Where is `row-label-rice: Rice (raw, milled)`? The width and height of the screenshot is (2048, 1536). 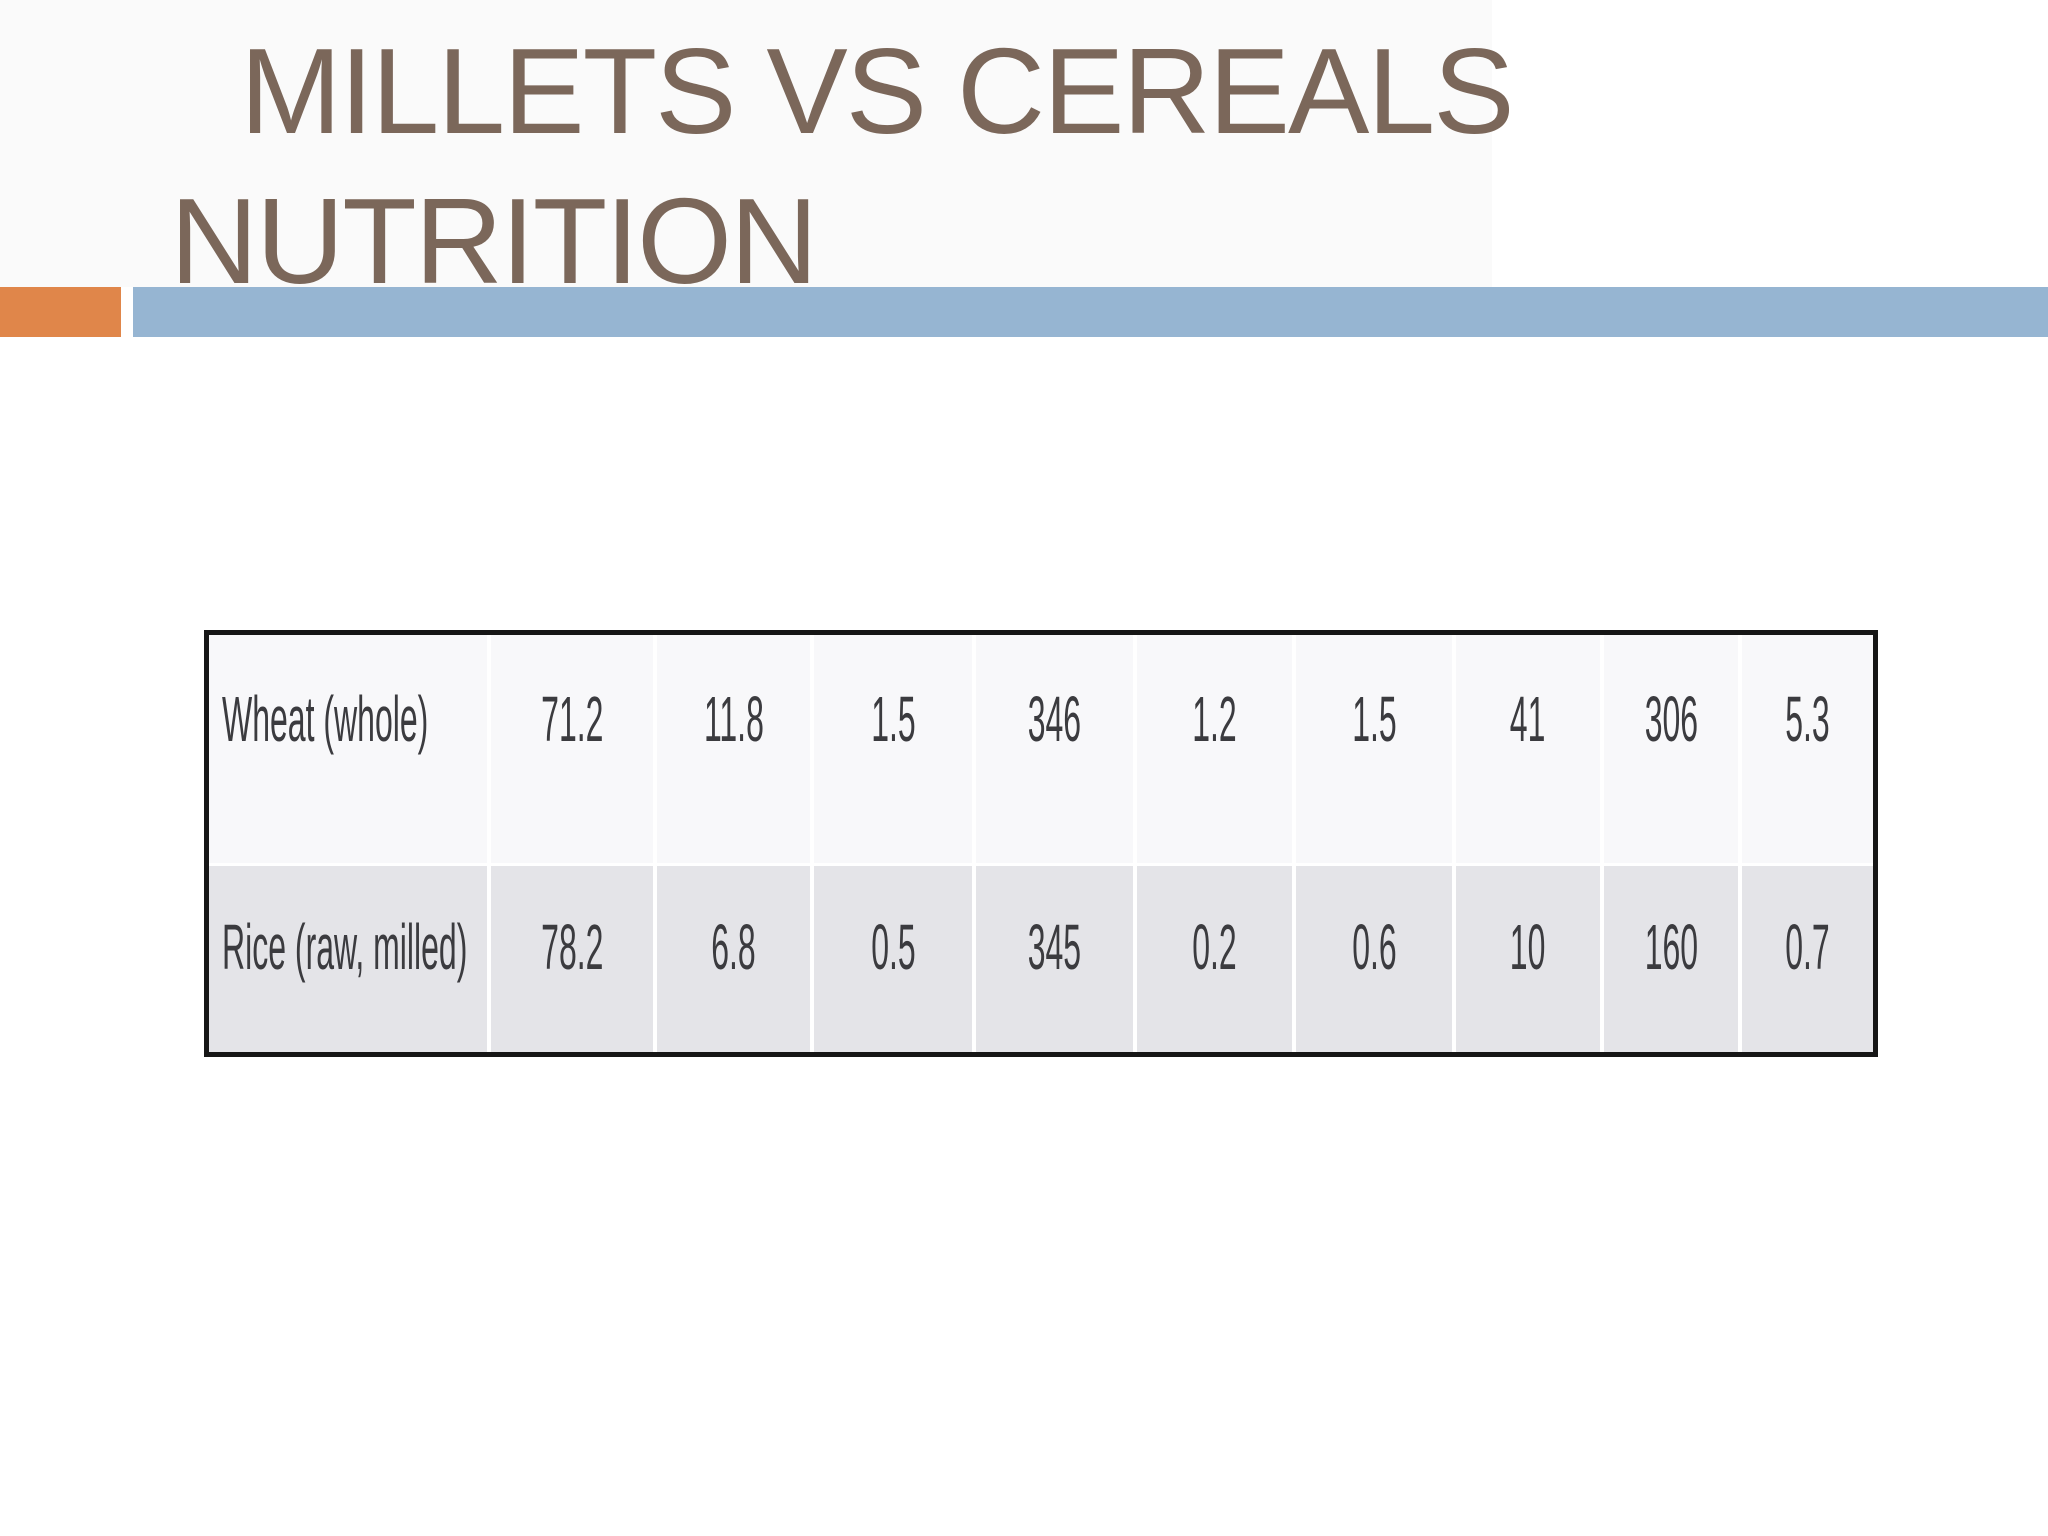
row-label-rice: Rice (raw, milled) is located at coordinates (348, 957).